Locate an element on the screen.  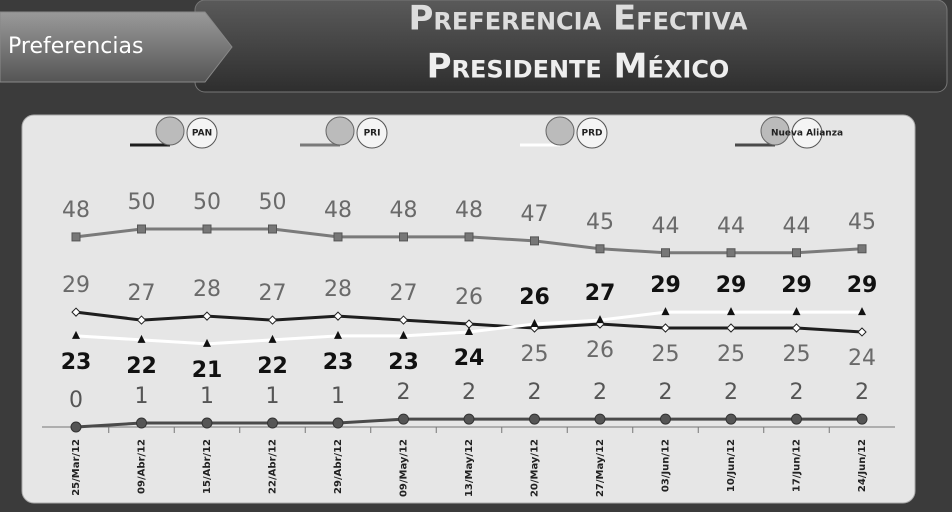
x-tick-label: 10/Jun/12 is located at coordinates (731, 465).